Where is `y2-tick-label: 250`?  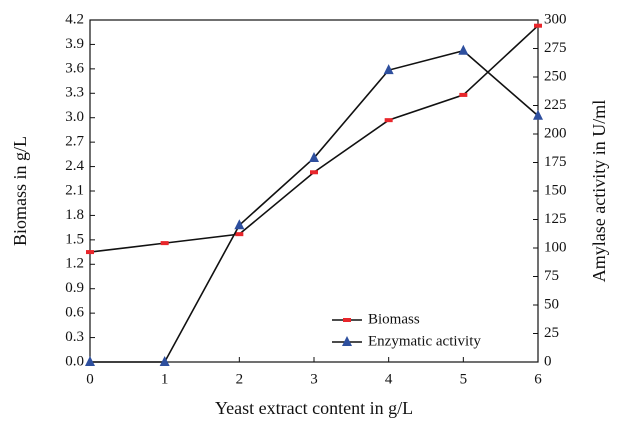 y2-tick-label: 250 is located at coordinates (555, 76).